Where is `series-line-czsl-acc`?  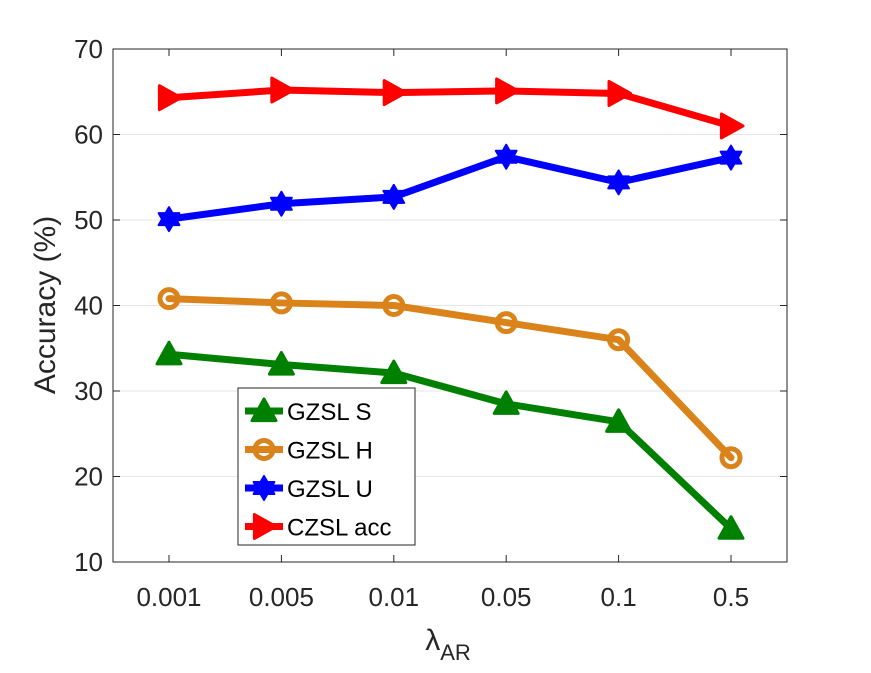
series-line-czsl-acc is located at coordinates (450, 108).